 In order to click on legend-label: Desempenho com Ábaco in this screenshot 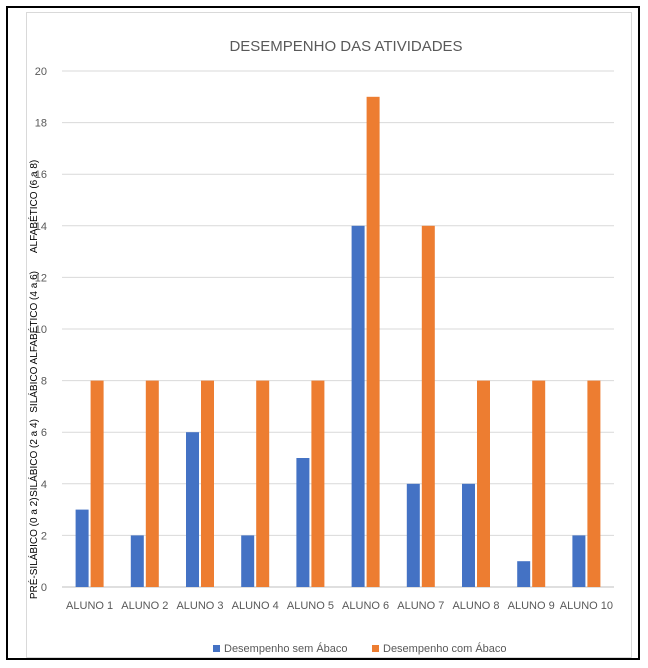, I will do `click(445, 648)`.